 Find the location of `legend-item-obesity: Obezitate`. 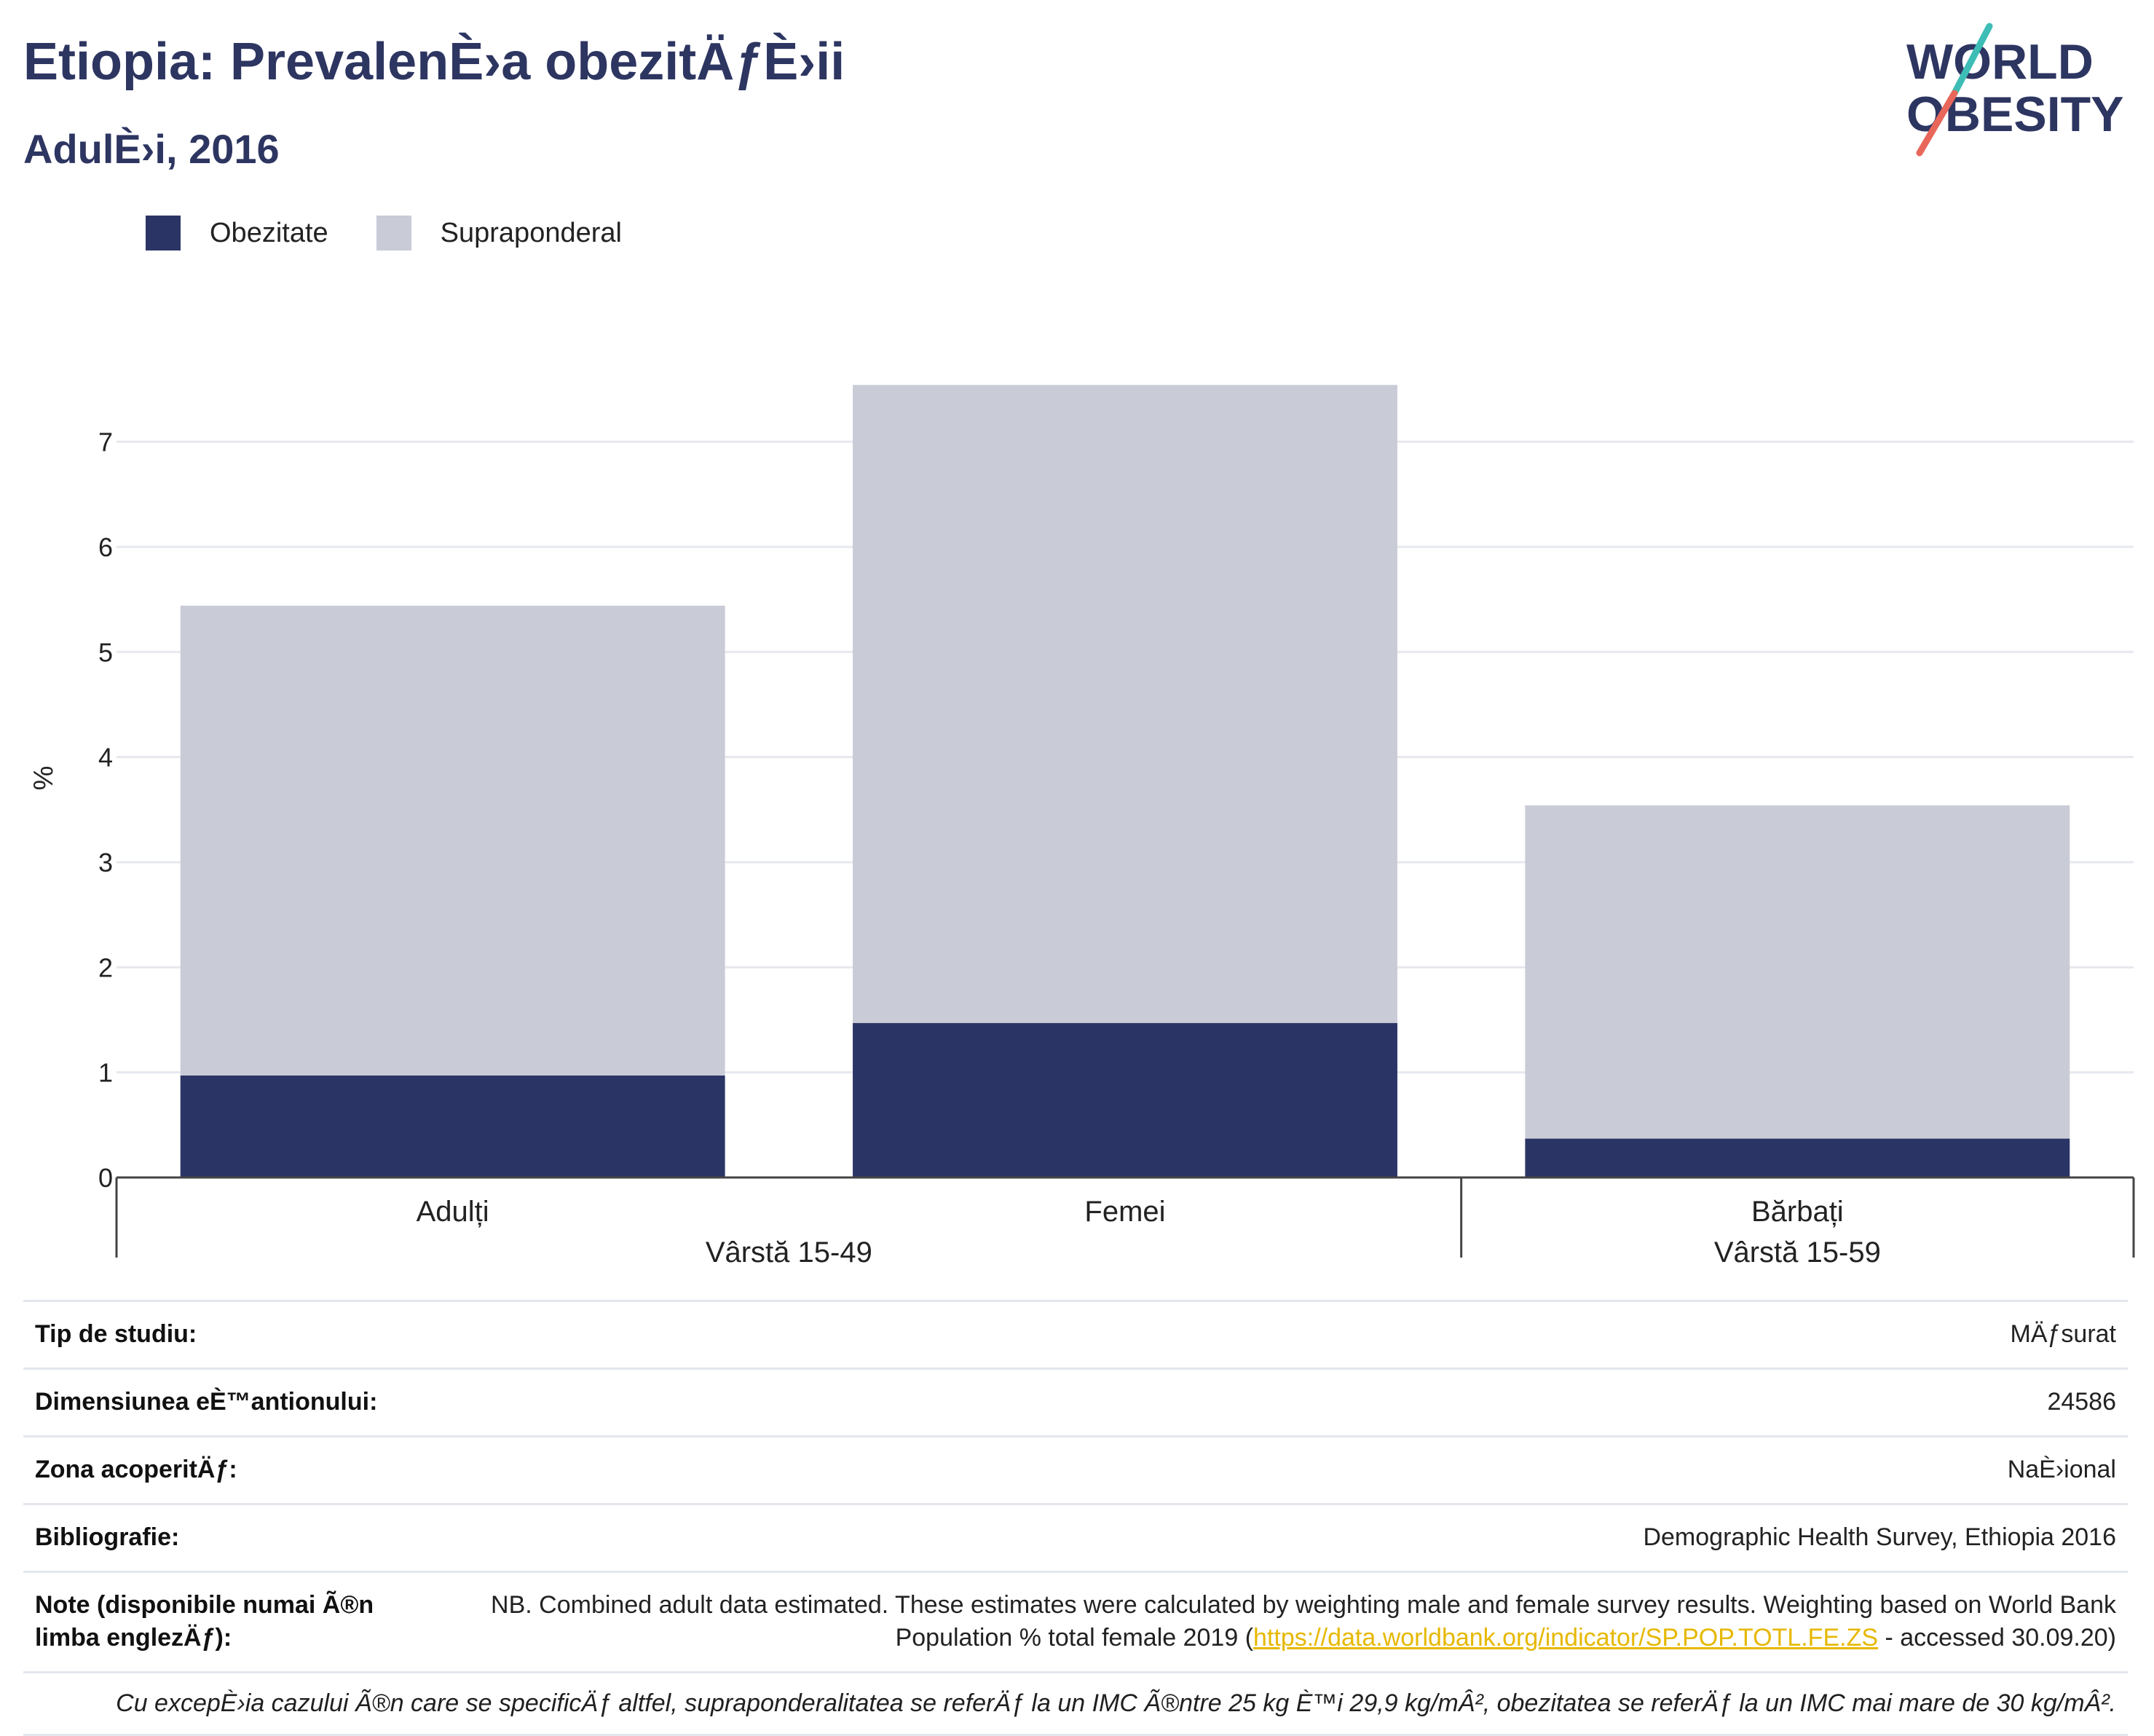

legend-item-obesity: Obezitate is located at coordinates (237, 233).